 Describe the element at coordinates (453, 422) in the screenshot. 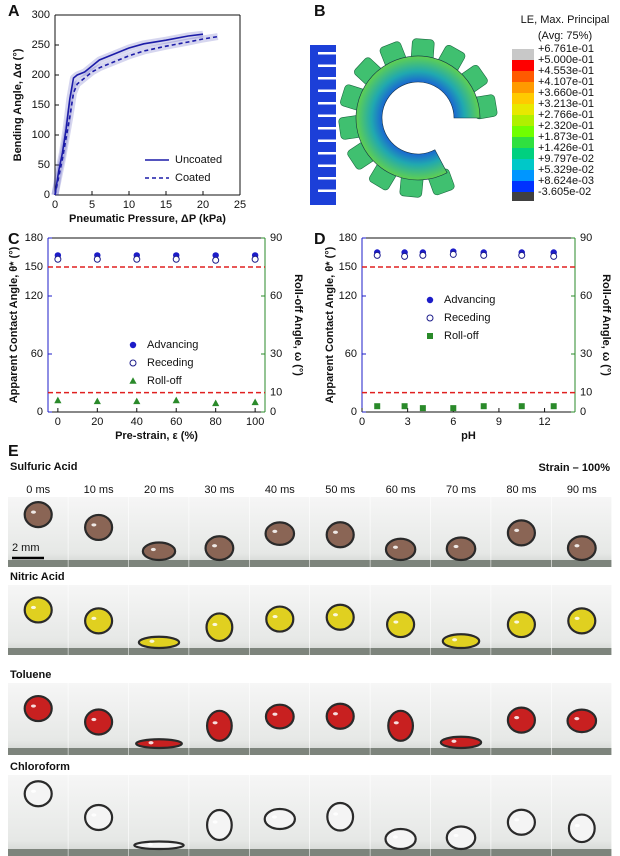

I see `x-tick-label: 6` at that location.